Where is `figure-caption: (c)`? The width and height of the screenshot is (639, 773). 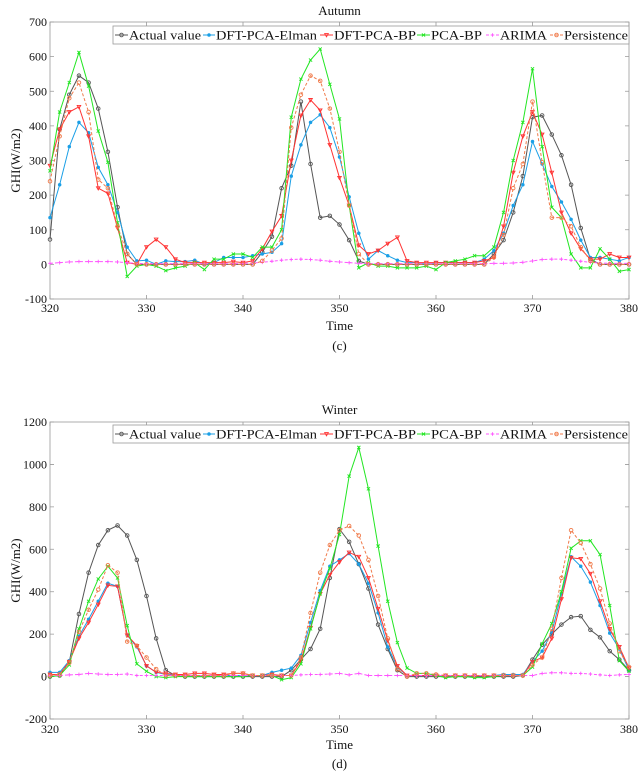 figure-caption: (c) is located at coordinates (339, 345).